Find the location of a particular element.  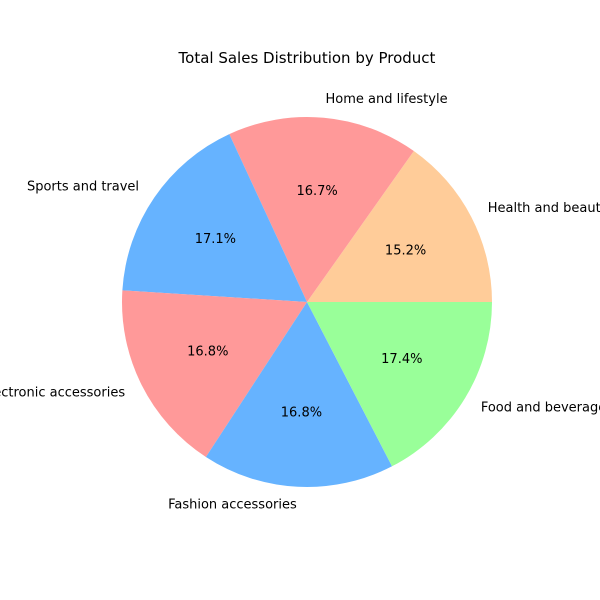

pct-label-sports-and-travel: 17.1% is located at coordinates (215, 239).